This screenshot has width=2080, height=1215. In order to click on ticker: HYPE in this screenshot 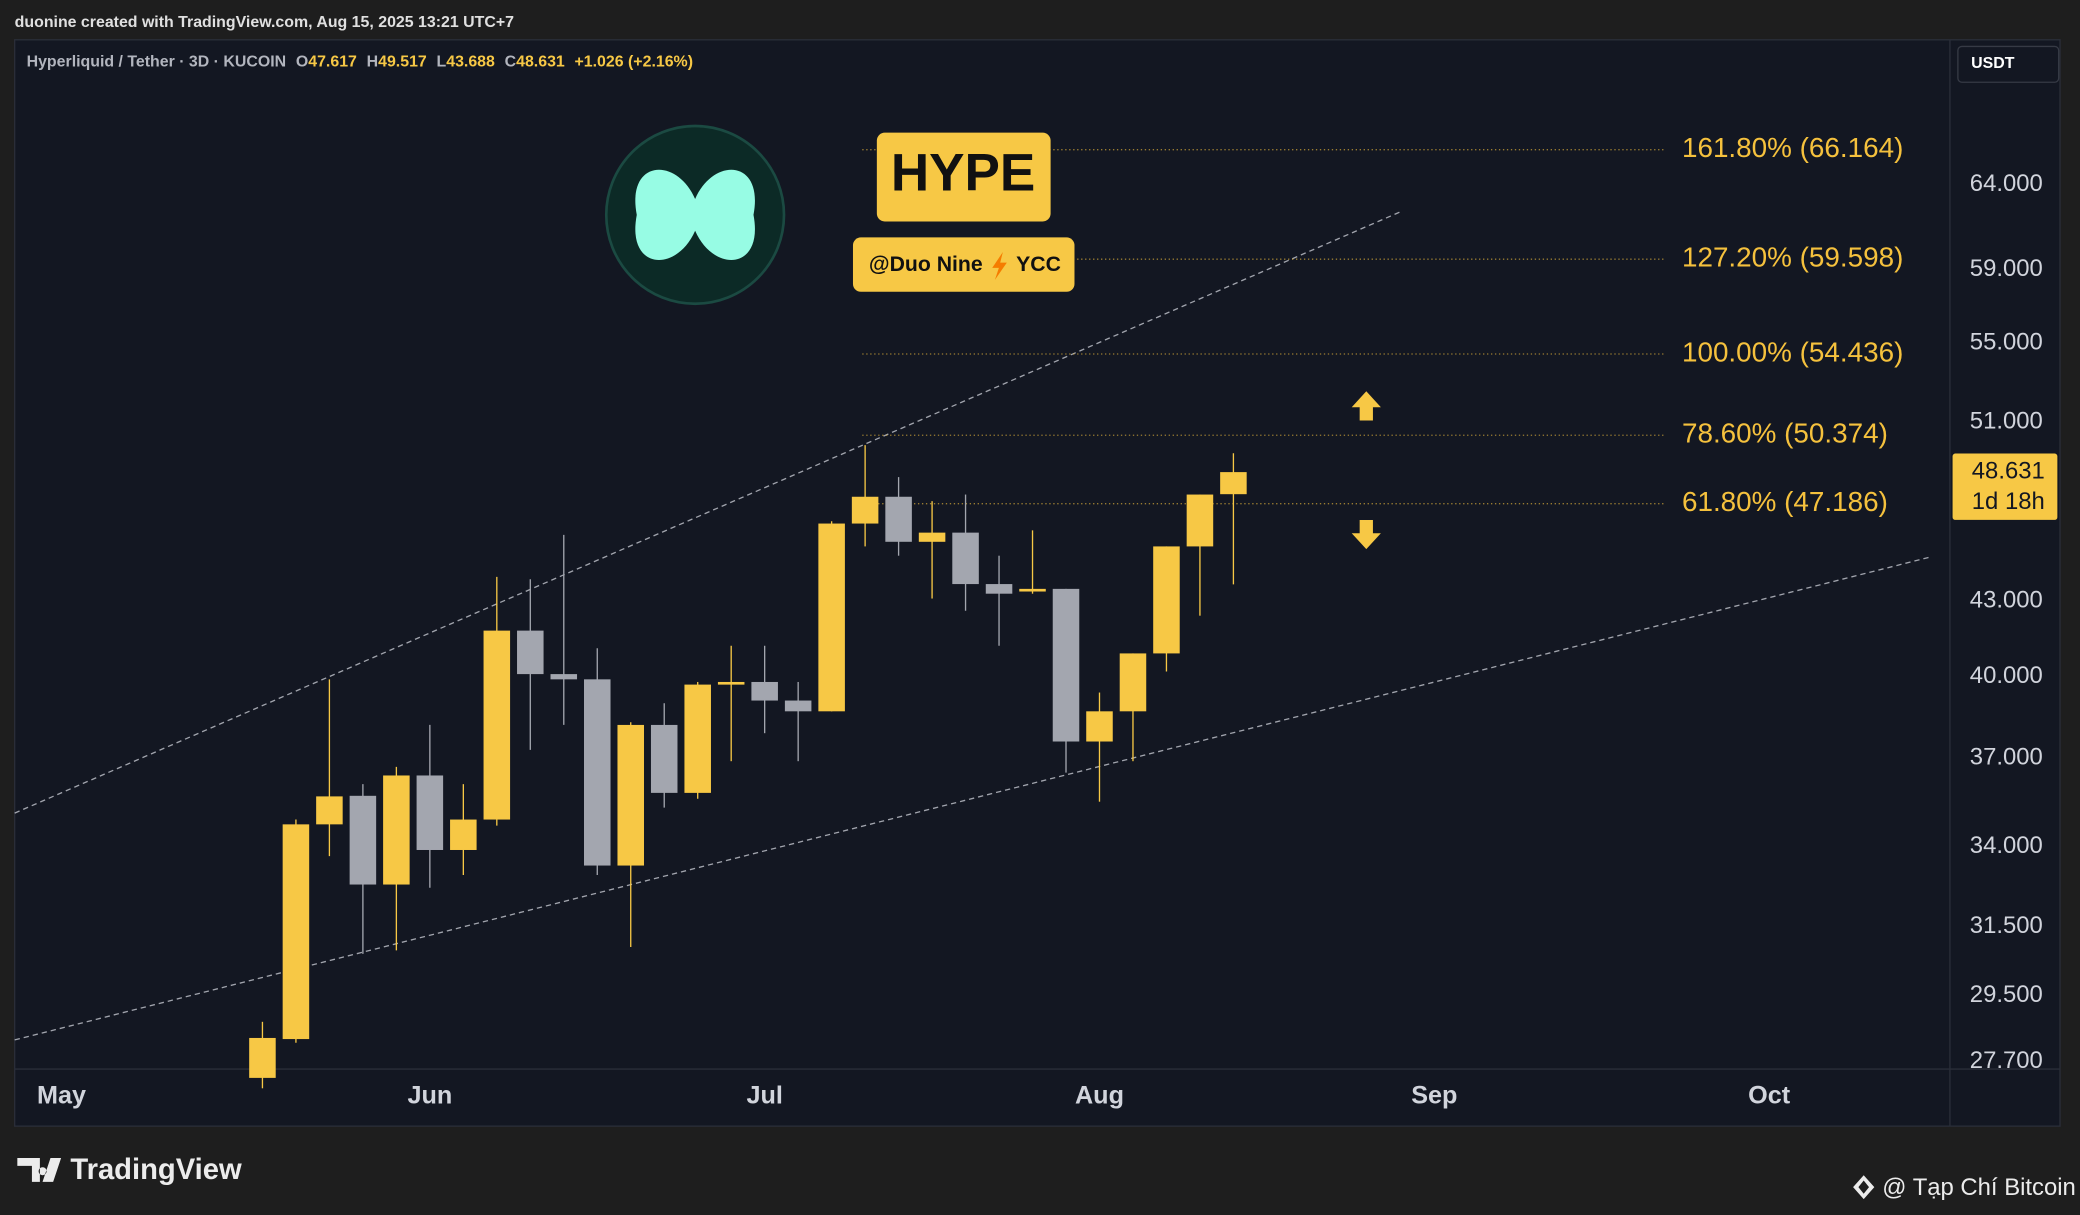, I will do `click(963, 172)`.